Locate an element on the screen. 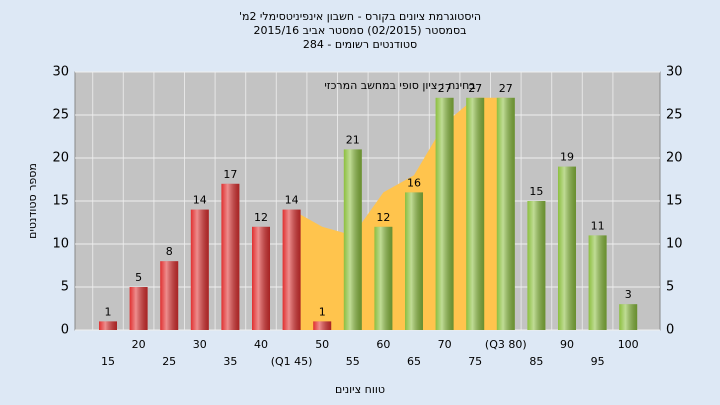 This screenshot has height=405, width=720. data-label: 11 is located at coordinates (598, 225).